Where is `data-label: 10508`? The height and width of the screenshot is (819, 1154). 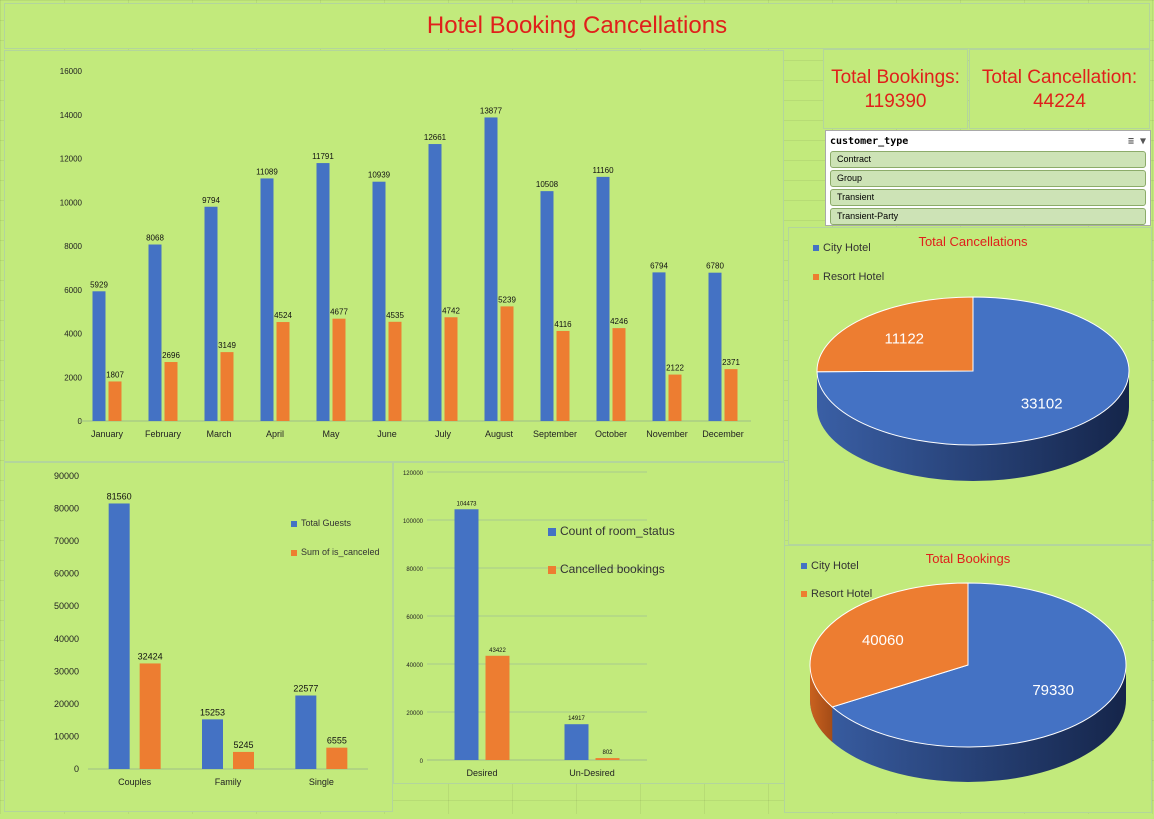
data-label: 10508 is located at coordinates (547, 184).